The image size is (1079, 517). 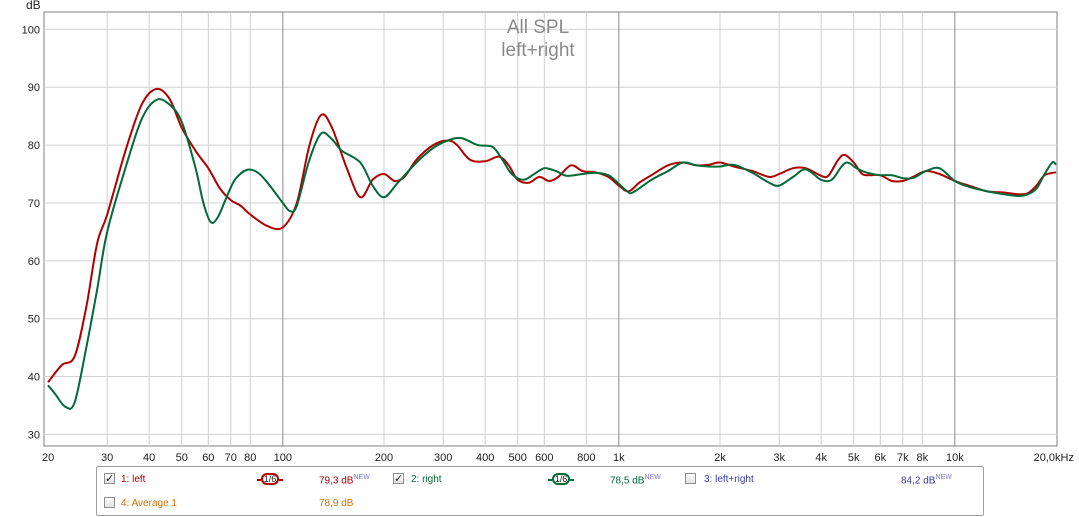 I want to click on y-tick-label: 80, so click(x=34, y=146).